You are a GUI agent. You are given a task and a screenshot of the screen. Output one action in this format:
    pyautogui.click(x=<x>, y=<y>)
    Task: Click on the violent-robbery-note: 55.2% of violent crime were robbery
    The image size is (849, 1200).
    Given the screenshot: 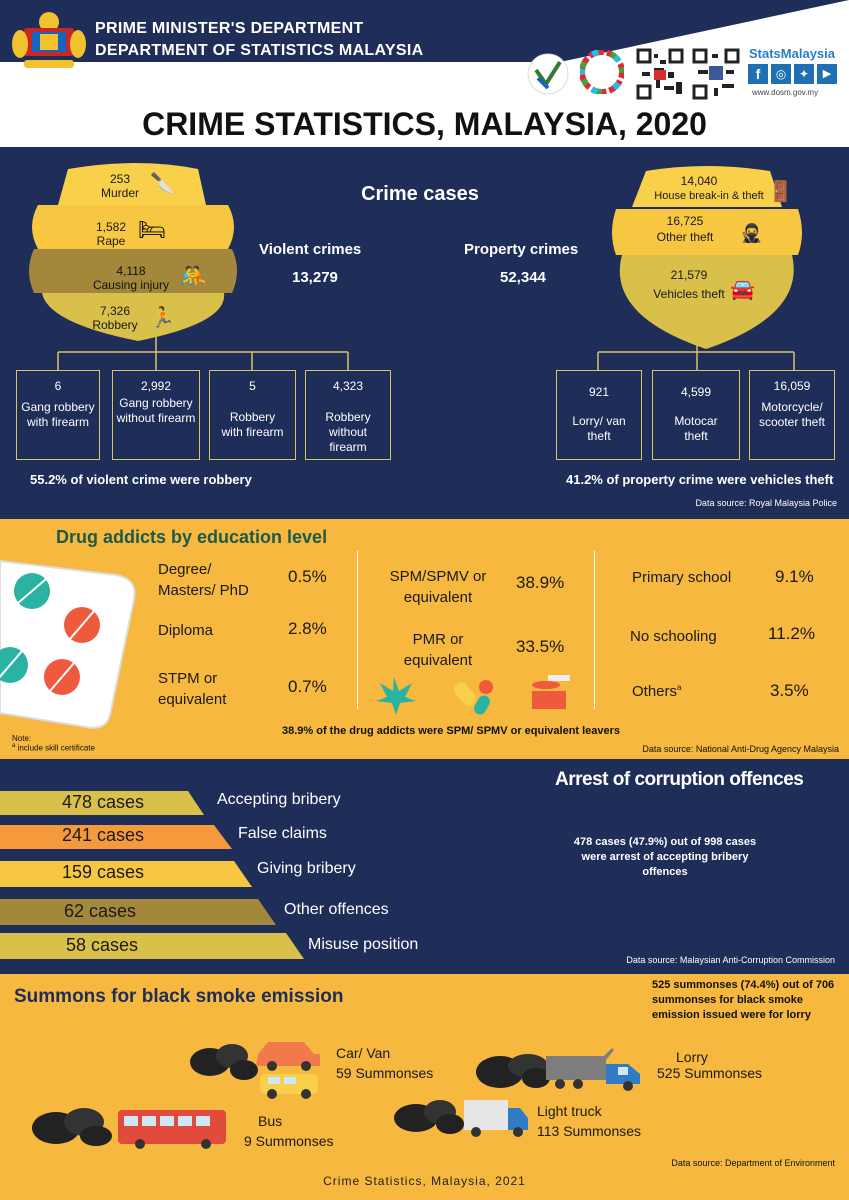 What is the action you would take?
    pyautogui.click(x=141, y=479)
    